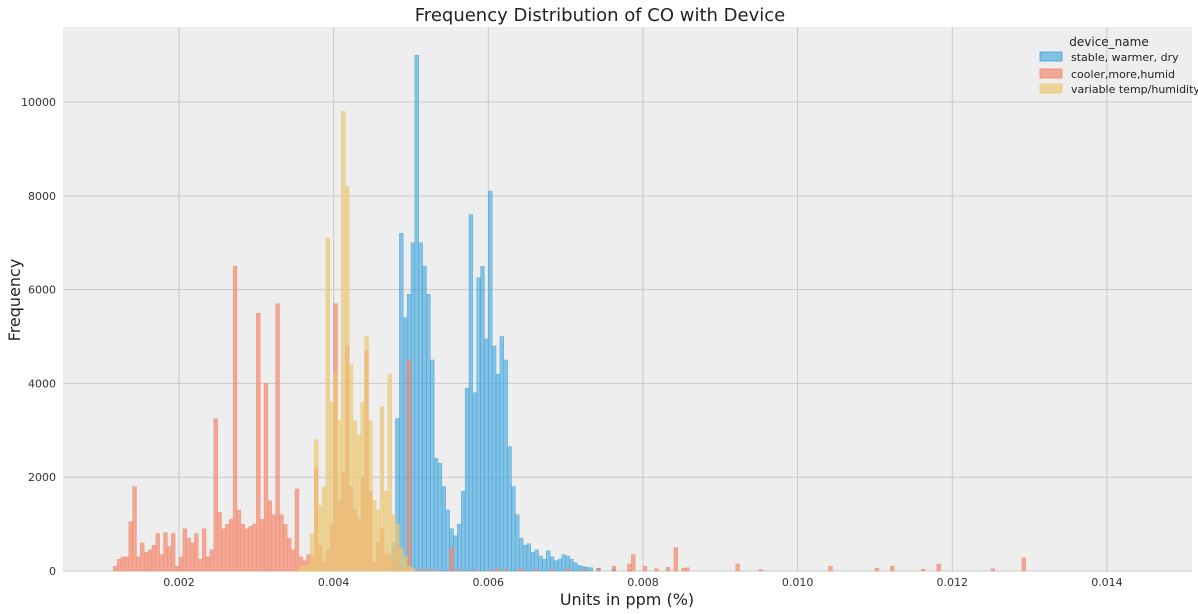 This screenshot has height=614, width=1198. I want to click on y-tick-label: 4000, so click(42, 383).